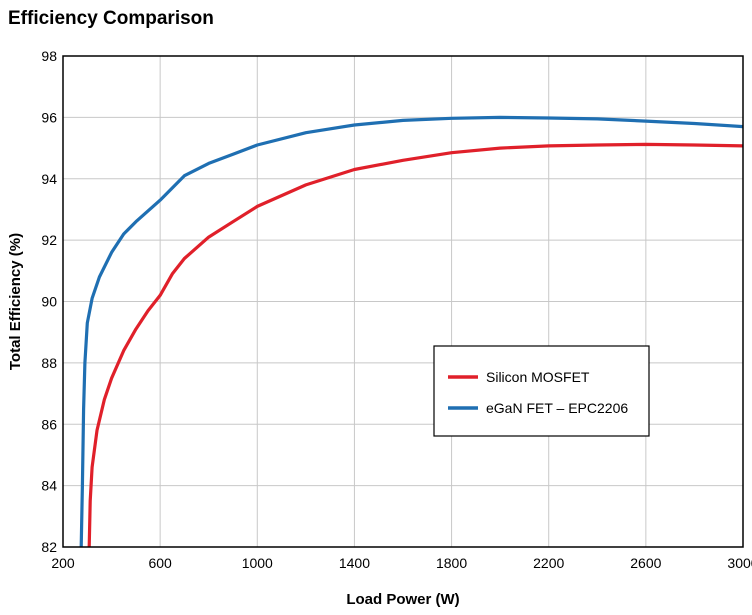 The height and width of the screenshot is (615, 752). I want to click on y-tick-label: 94, so click(49, 179).